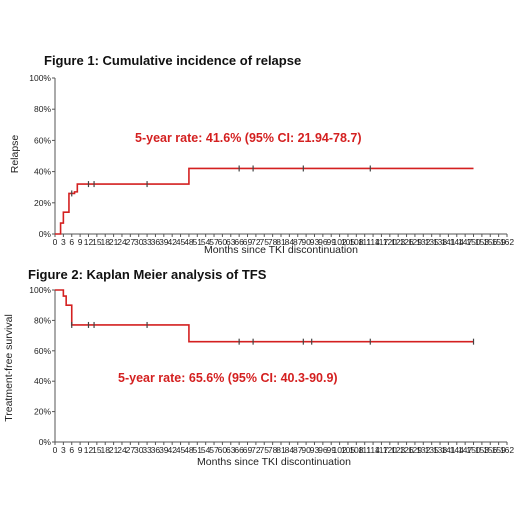 The image size is (520, 520). What do you see at coordinates (55, 242) in the screenshot?
I see `figure-1-x-tick-label: 0` at bounding box center [55, 242].